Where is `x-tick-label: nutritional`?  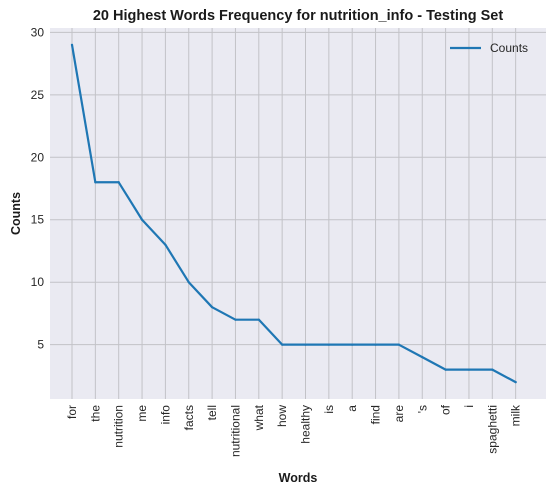
x-tick-label: nutritional is located at coordinates (235, 431).